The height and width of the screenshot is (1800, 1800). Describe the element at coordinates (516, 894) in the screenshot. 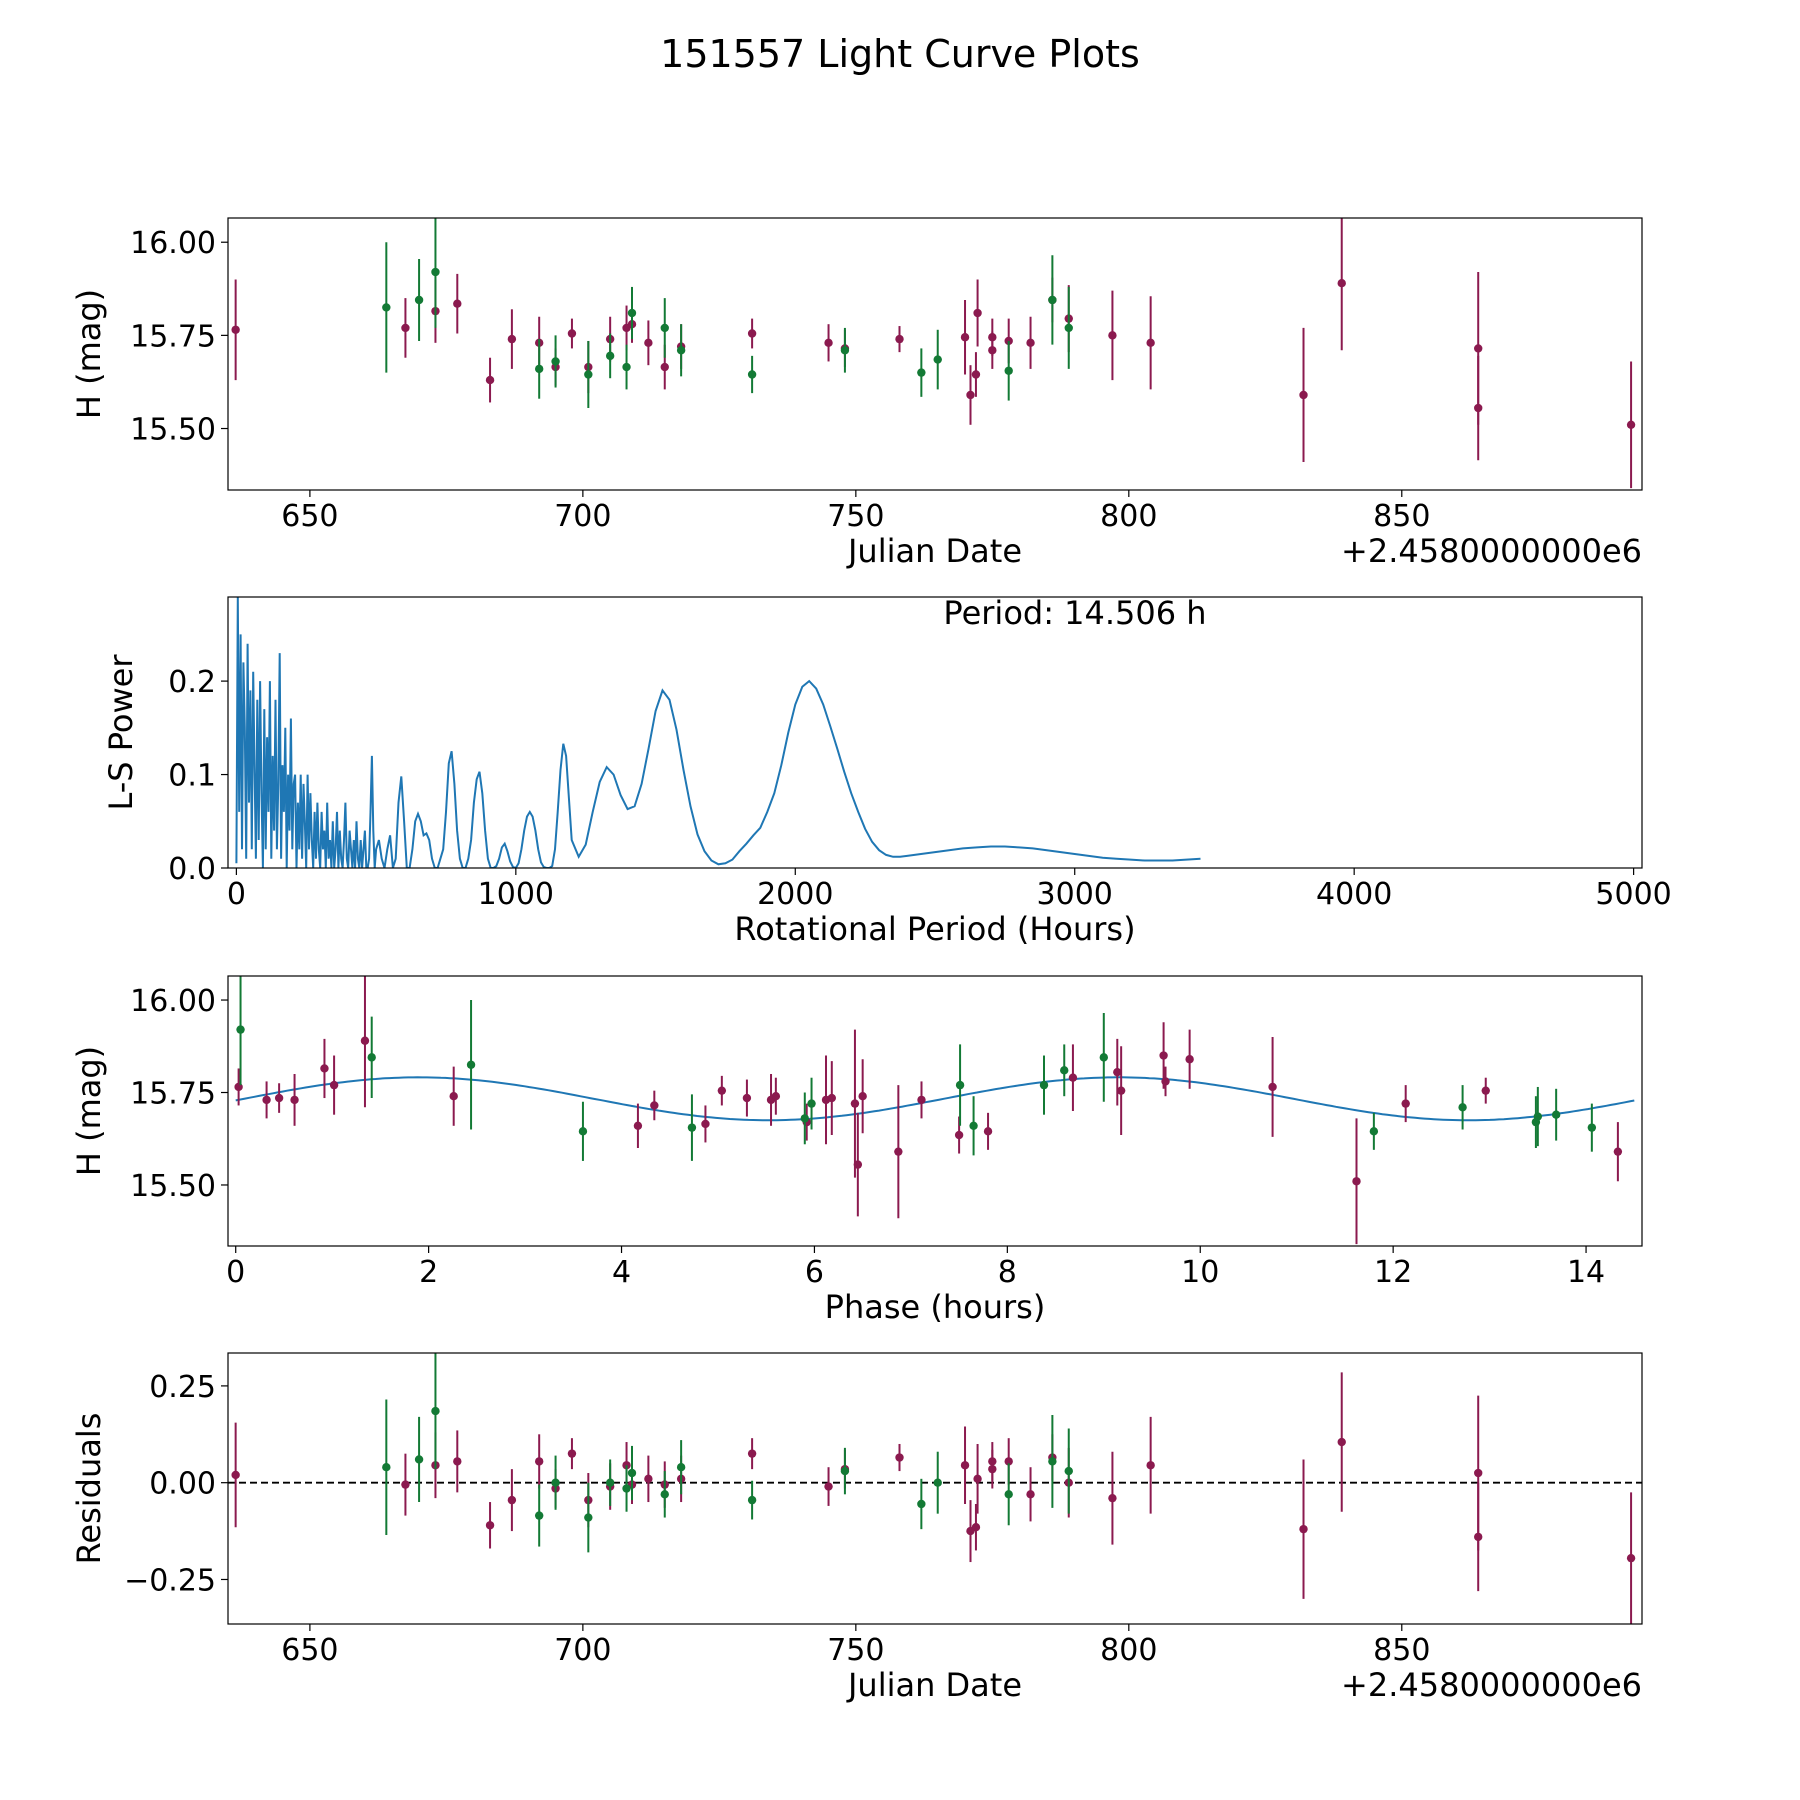

I see `x-tick-label: 1000` at that location.